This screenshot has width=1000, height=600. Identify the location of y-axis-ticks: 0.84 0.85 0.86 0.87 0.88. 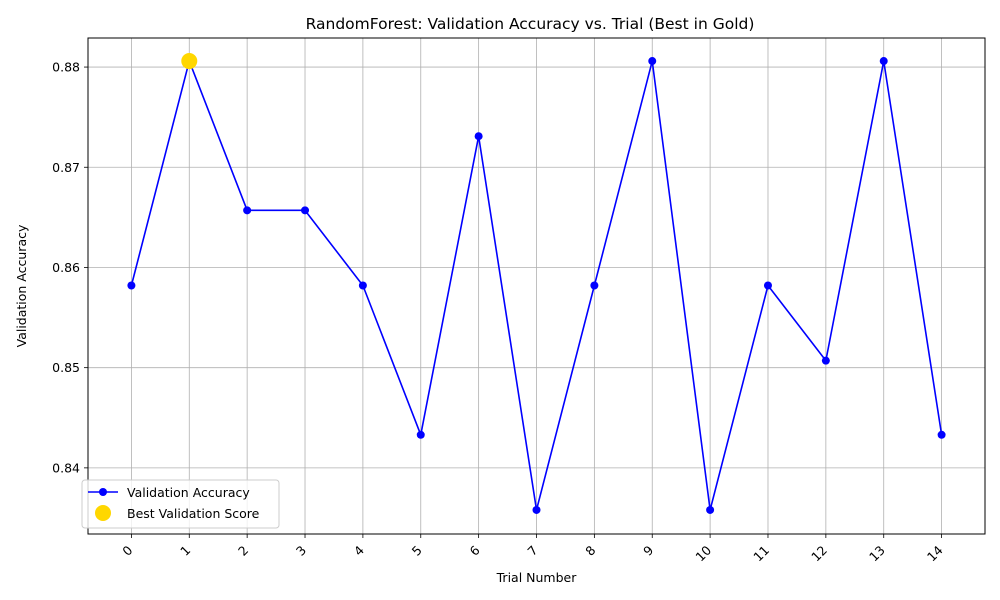
(70, 267).